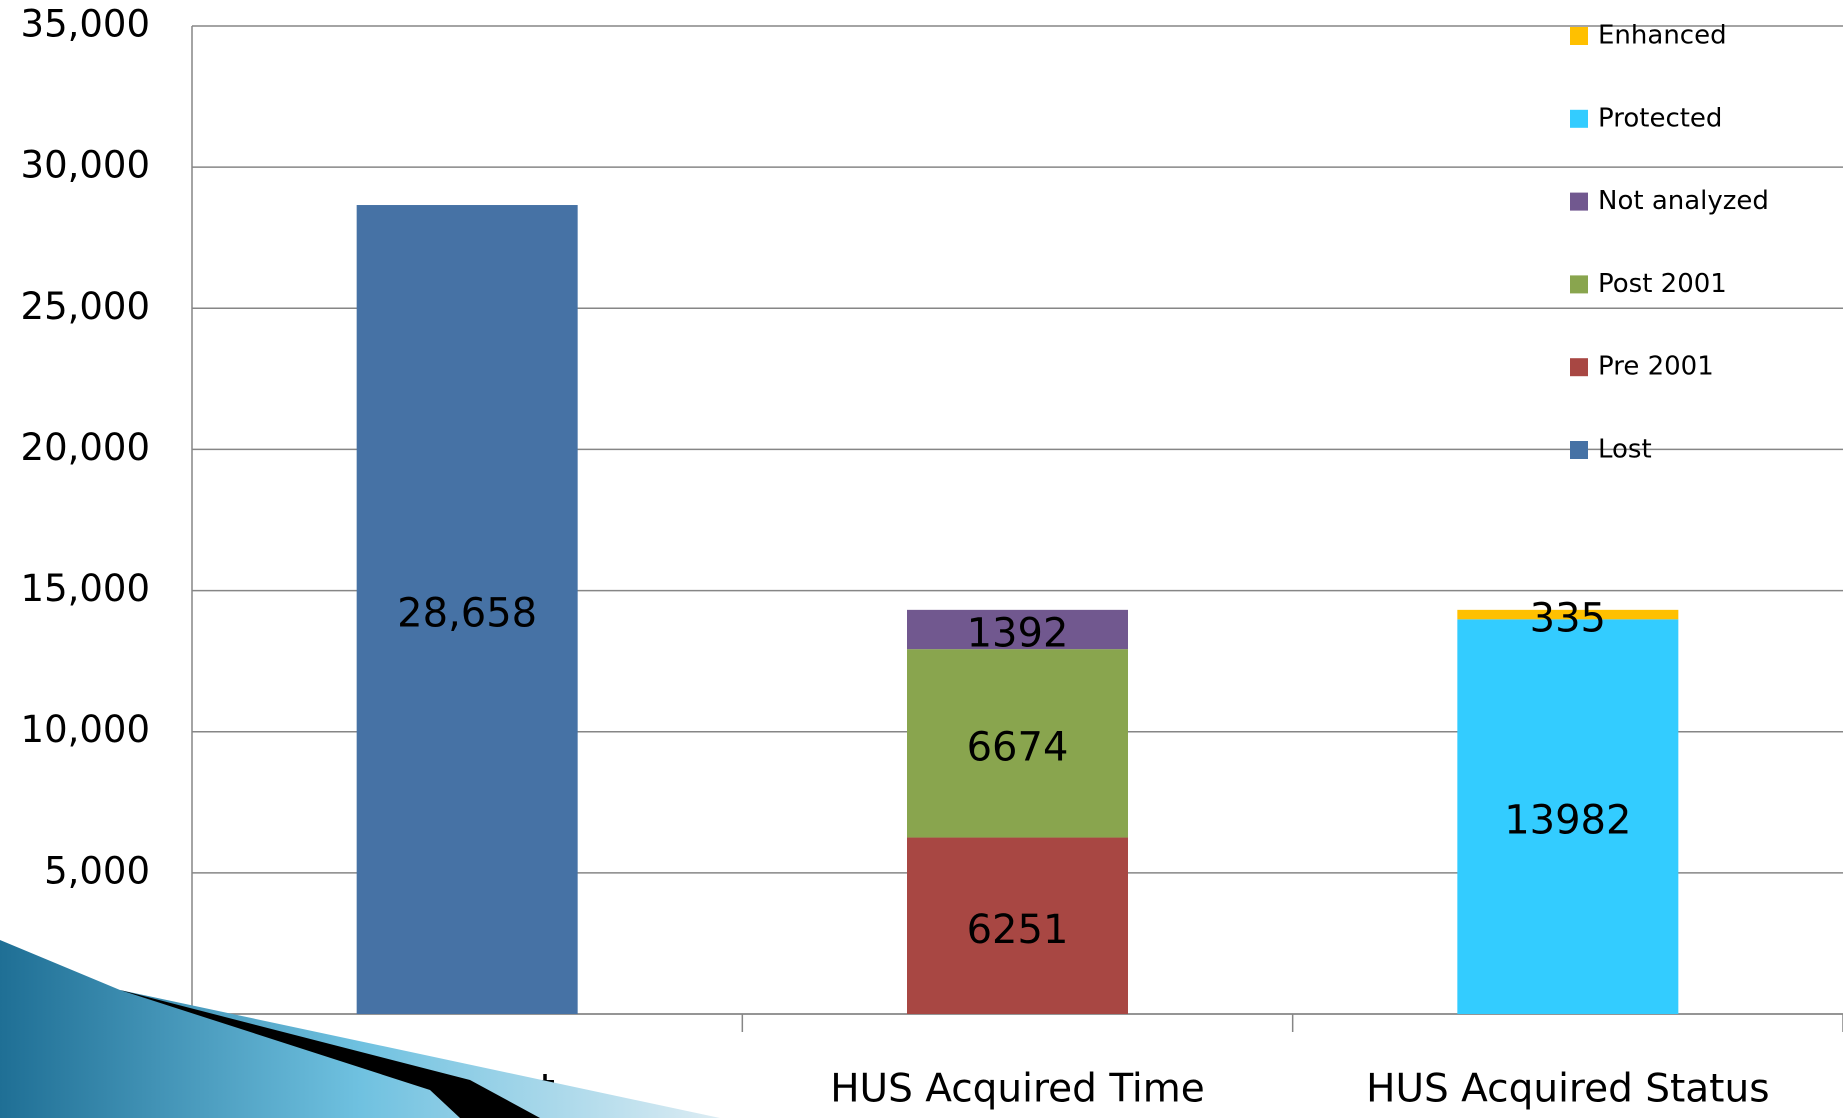 The image size is (1843, 1118). I want to click on data-label: 335, so click(1568, 619).